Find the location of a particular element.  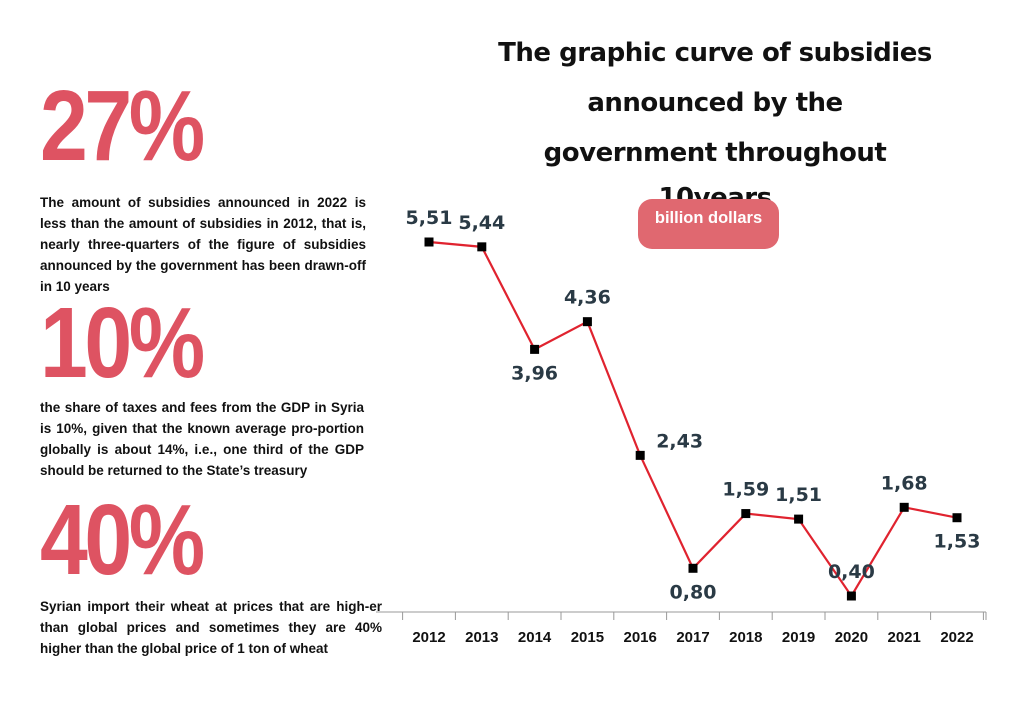

fact-figure-27: 27% is located at coordinates (122, 126).